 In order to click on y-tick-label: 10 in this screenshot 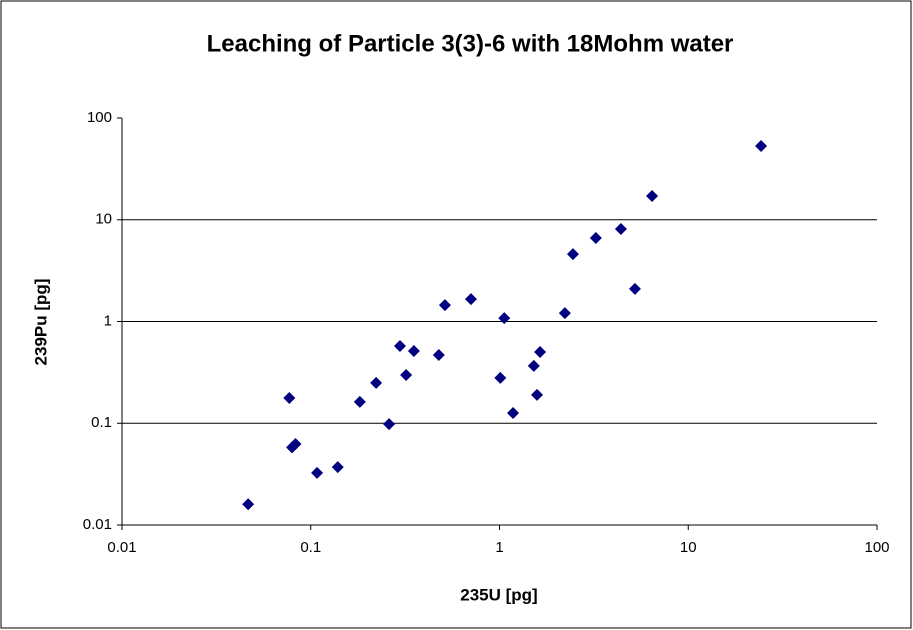, I will do `click(103, 219)`.